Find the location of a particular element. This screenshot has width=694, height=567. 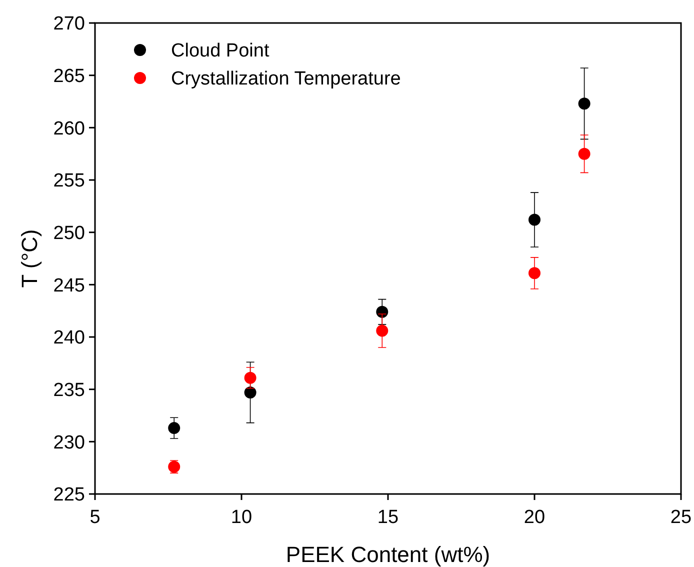

y-tick-label: 255 is located at coordinates (69, 181).